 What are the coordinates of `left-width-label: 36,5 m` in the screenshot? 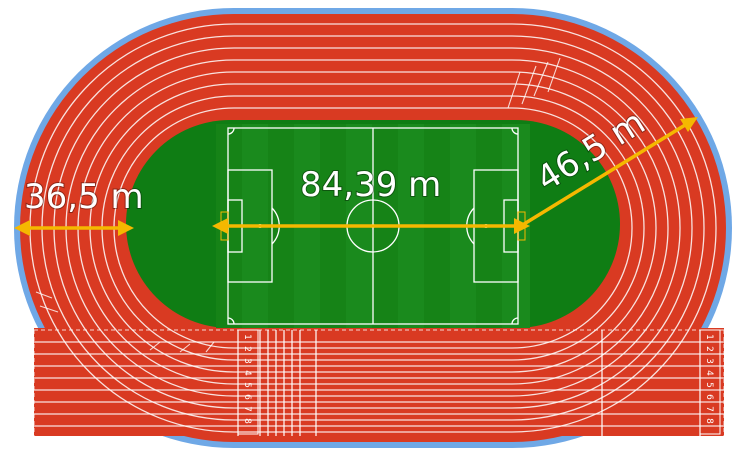 It's located at (84, 197).